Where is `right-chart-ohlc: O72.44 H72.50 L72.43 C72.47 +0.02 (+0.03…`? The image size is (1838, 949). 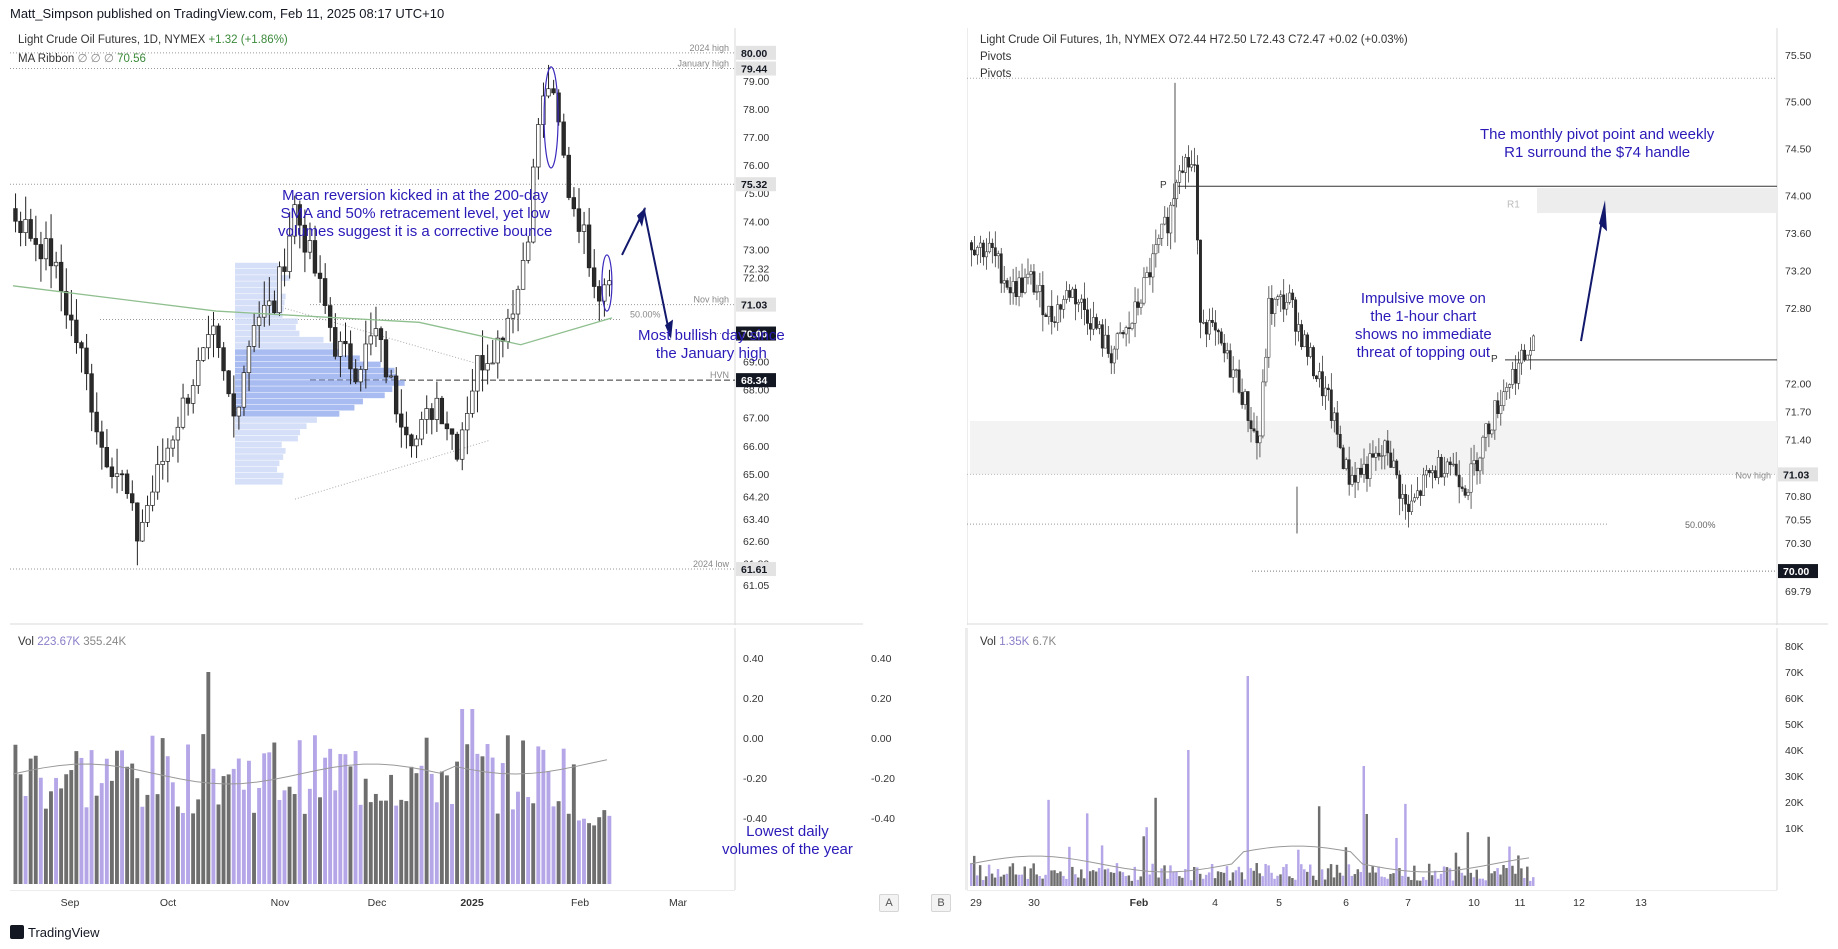 right-chart-ohlc: O72.44 H72.50 L72.43 C72.47 +0.02 (+0.03… is located at coordinates (1288, 40).